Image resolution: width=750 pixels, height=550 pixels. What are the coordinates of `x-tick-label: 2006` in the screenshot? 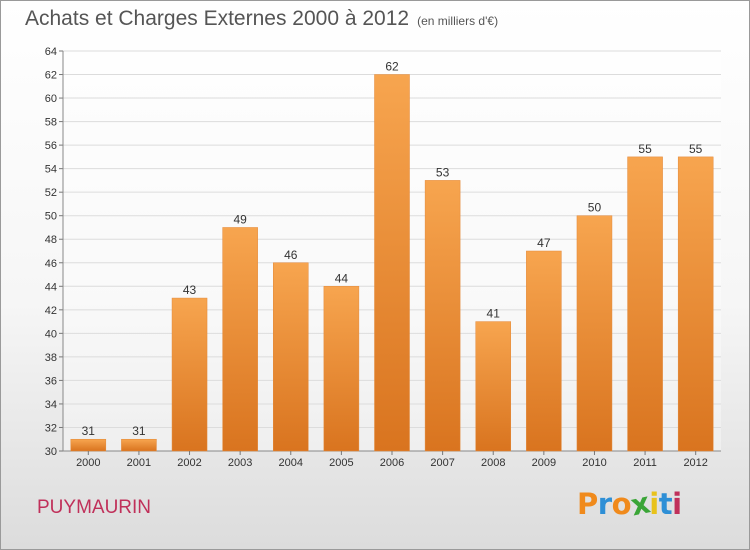 It's located at (392, 463).